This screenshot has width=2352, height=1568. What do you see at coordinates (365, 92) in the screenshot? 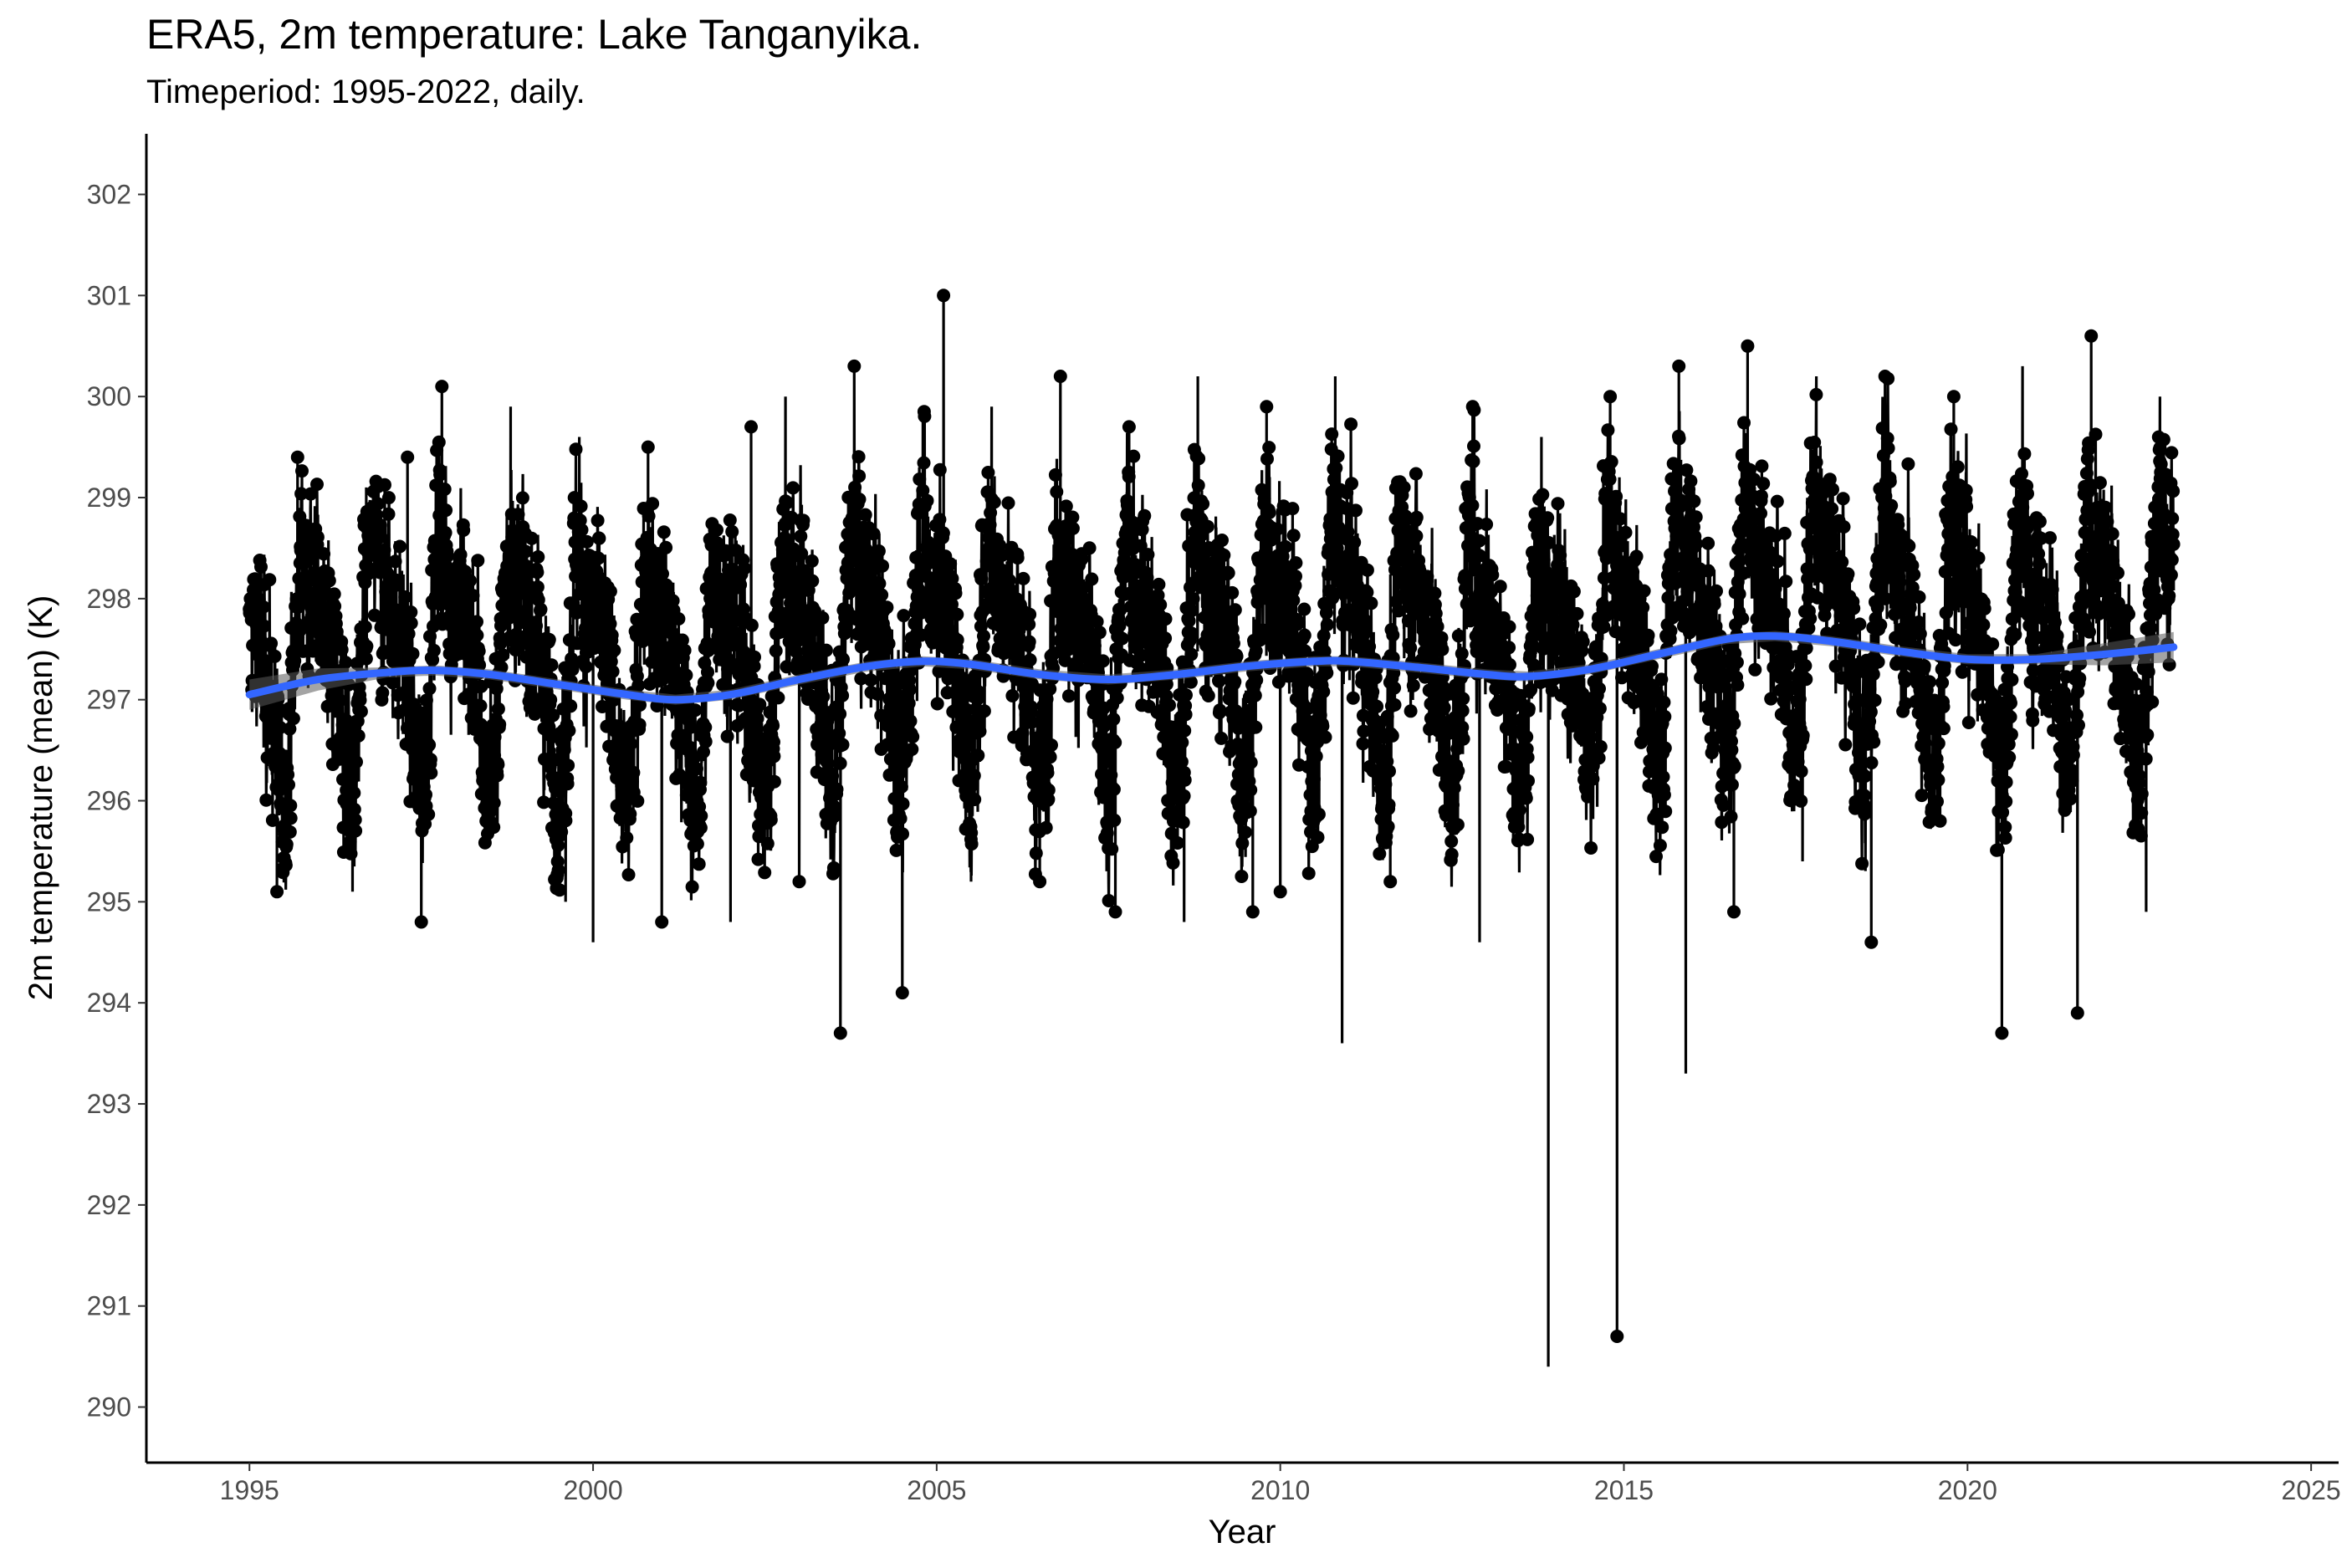
I see `chart-subtitle: Timeperiod: 1995-2022, daily.` at bounding box center [365, 92].